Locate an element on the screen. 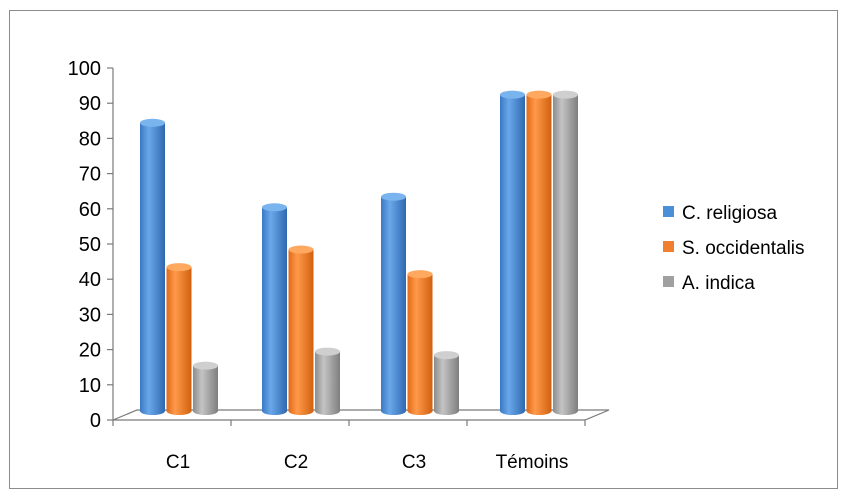 The width and height of the screenshot is (849, 500). y-tick-label: 20 is located at coordinates (90, 351).